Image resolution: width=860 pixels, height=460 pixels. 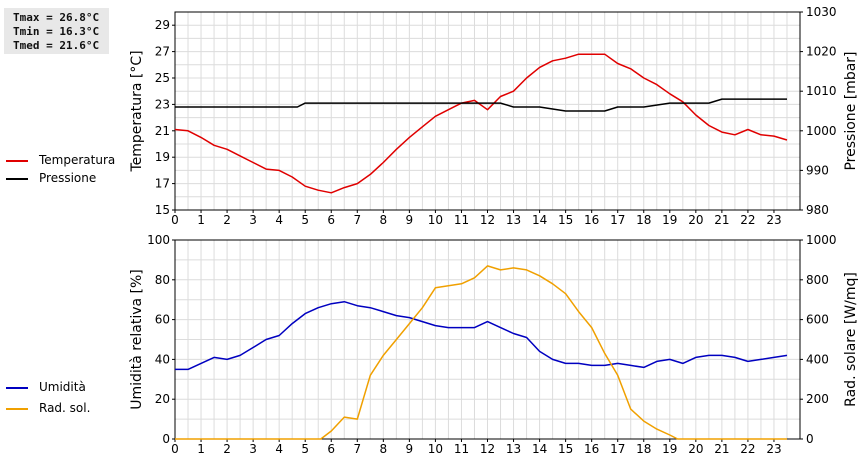 I want to click on series-line-pressione, so click(x=481, y=105).